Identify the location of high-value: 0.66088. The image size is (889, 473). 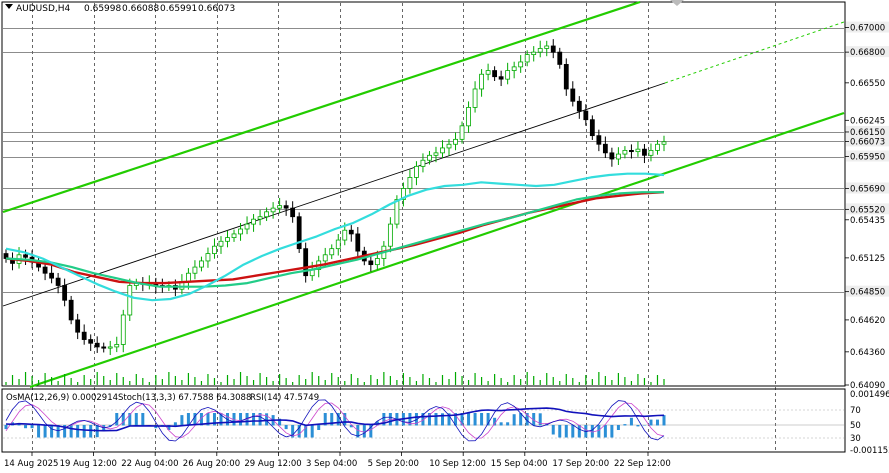
(140, 9).